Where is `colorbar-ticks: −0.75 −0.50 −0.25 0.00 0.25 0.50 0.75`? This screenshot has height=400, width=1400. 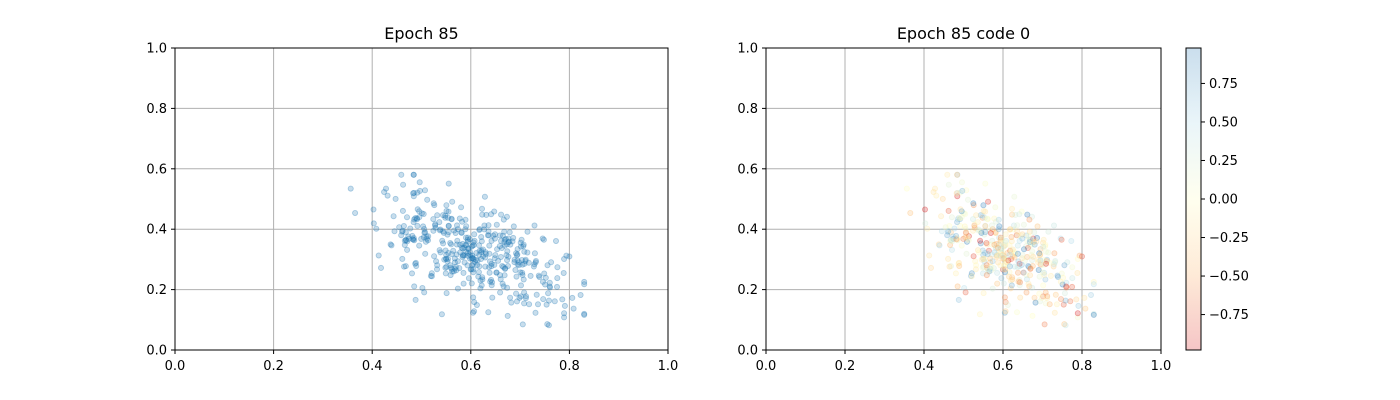 colorbar-ticks: −0.75 −0.50 −0.25 0.00 0.25 0.50 0.75 is located at coordinates (1225, 200).